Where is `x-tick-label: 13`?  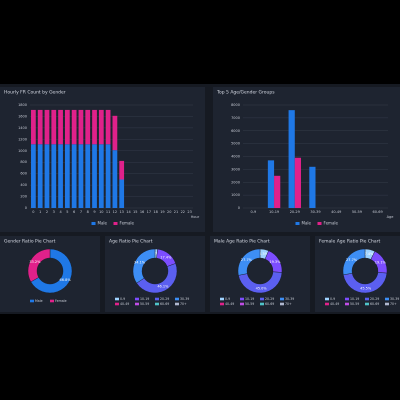 x-tick-label: 13 is located at coordinates (121, 212).